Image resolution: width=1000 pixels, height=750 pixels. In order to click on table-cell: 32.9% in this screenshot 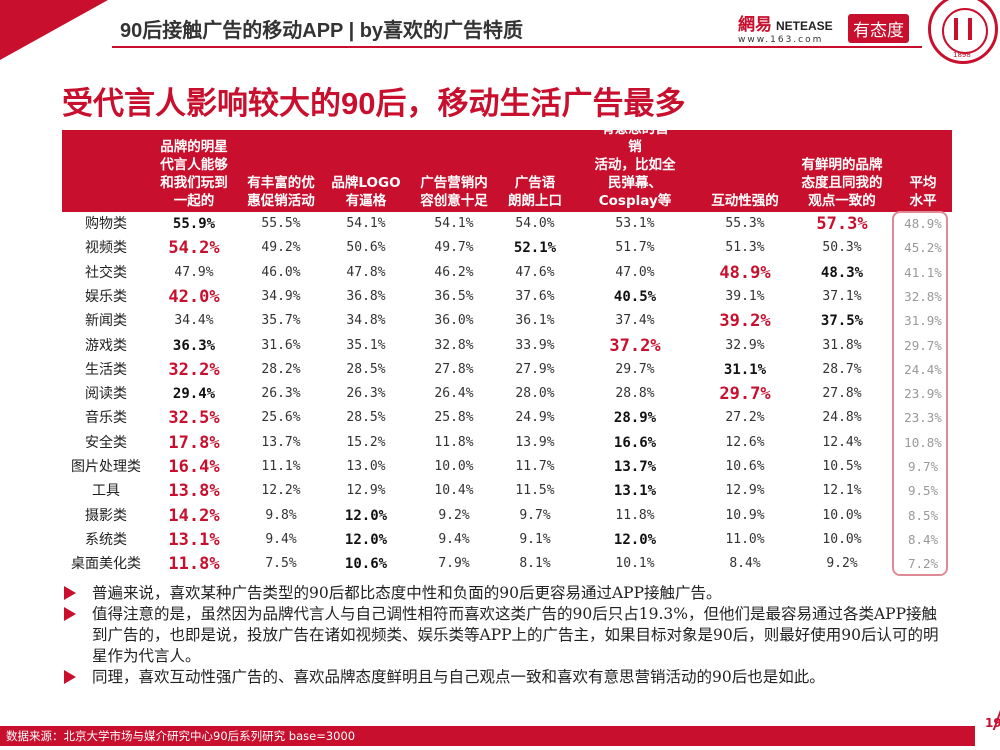, I will do `click(745, 345)`.